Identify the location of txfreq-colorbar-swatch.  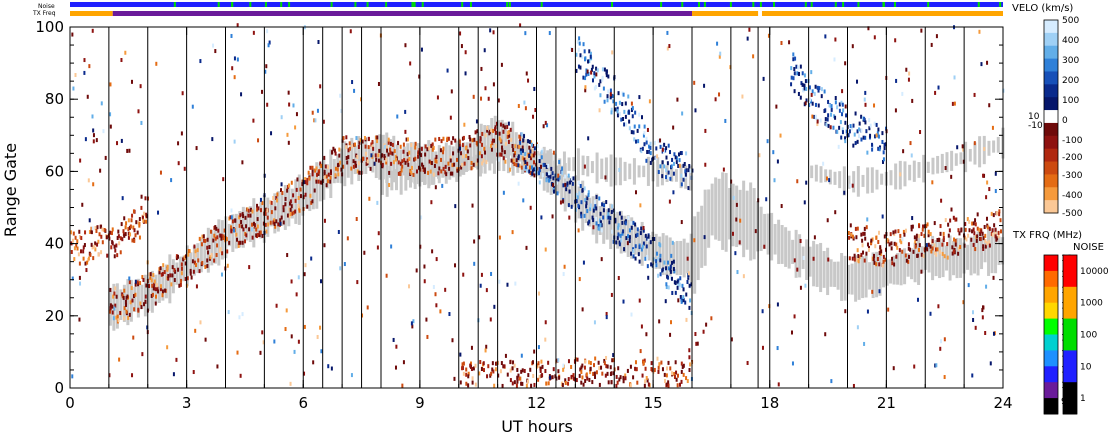
(1051, 326).